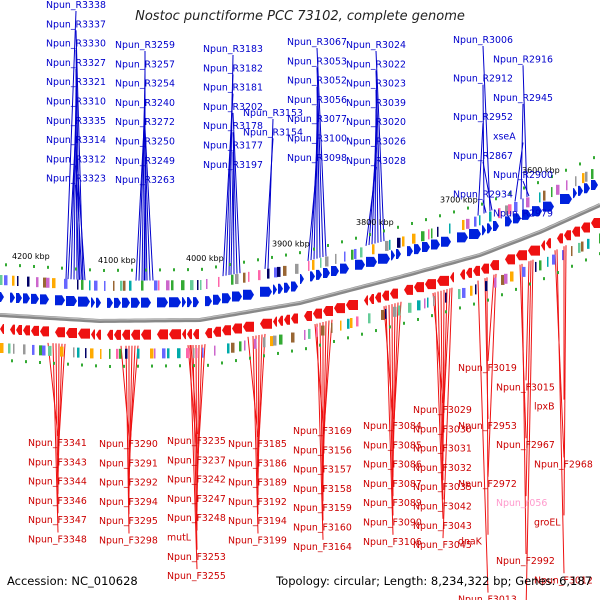 Image resolution: width=600 pixels, height=600 pixels. Describe the element at coordinates (76, 102) in the screenshot. I see `gene-label: Npun_R3310` at that location.